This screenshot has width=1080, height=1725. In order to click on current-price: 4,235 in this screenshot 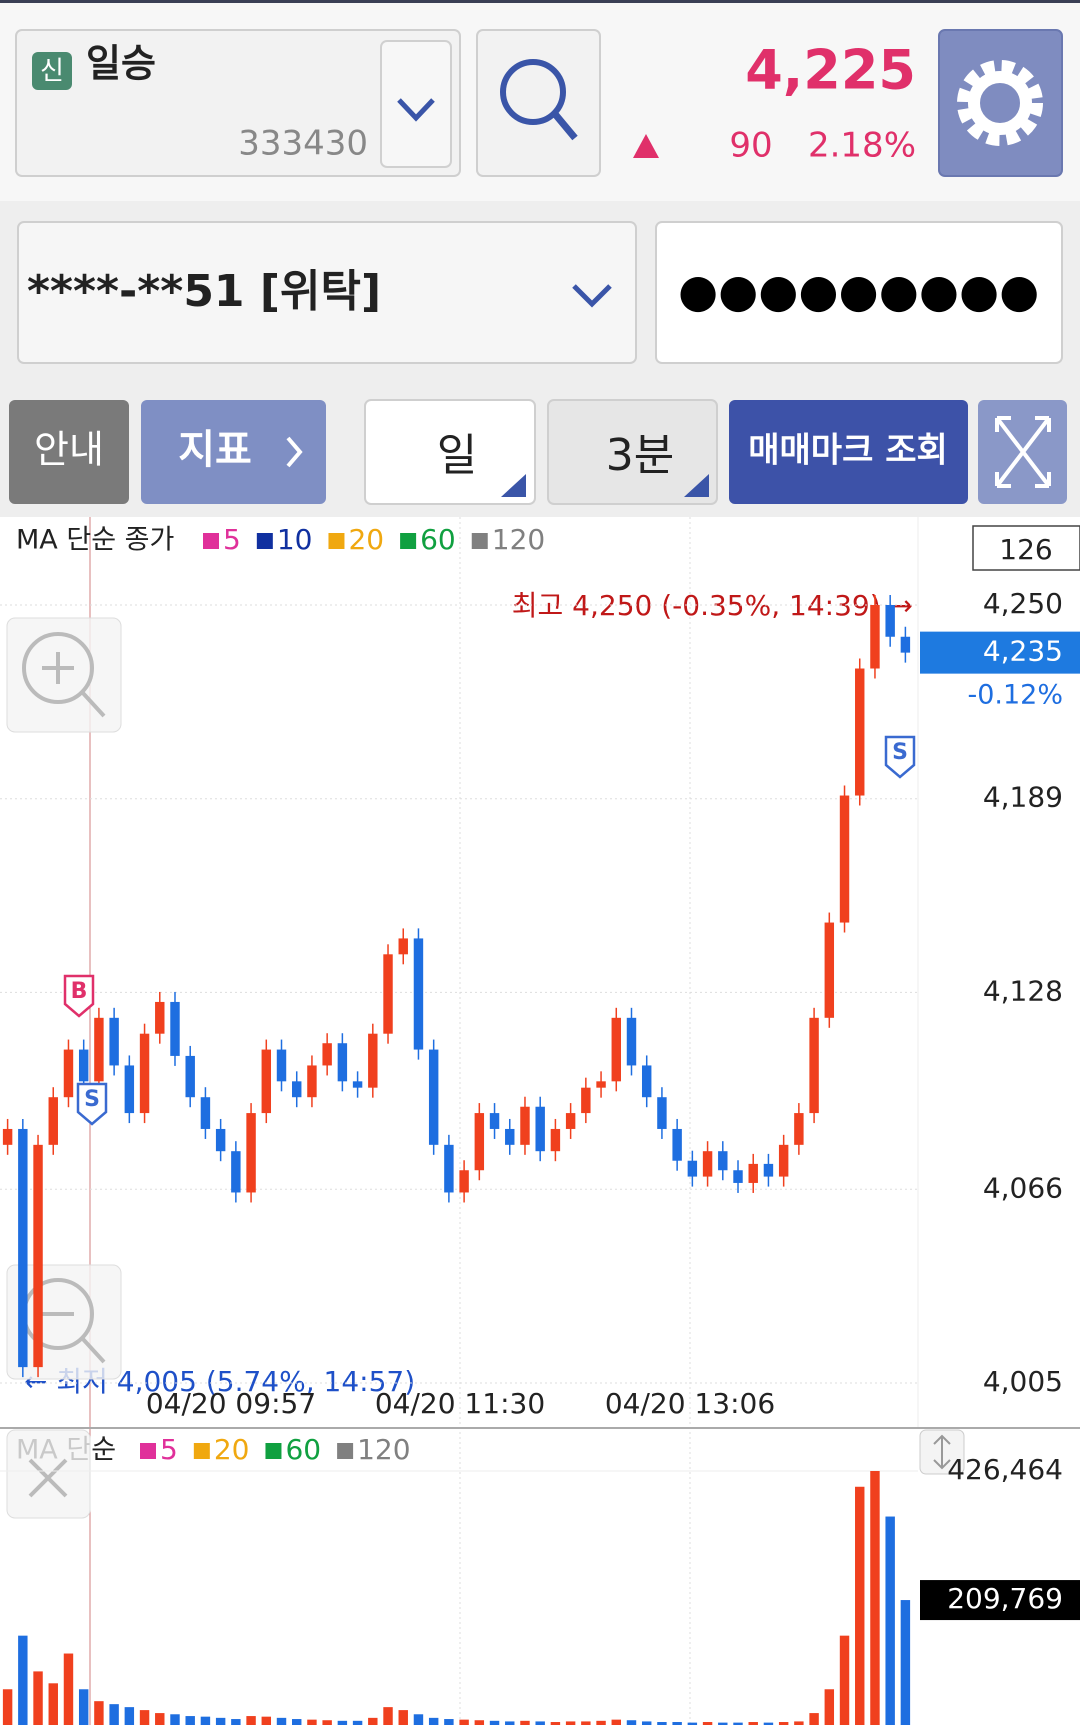, I will do `click(1023, 651)`.